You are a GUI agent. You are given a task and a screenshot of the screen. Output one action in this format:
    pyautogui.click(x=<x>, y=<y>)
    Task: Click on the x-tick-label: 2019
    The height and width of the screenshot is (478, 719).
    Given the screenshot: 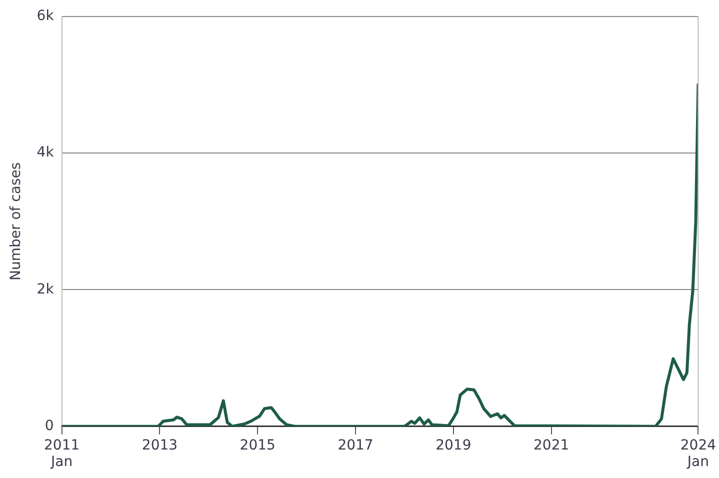 What is the action you would take?
    pyautogui.click(x=454, y=445)
    